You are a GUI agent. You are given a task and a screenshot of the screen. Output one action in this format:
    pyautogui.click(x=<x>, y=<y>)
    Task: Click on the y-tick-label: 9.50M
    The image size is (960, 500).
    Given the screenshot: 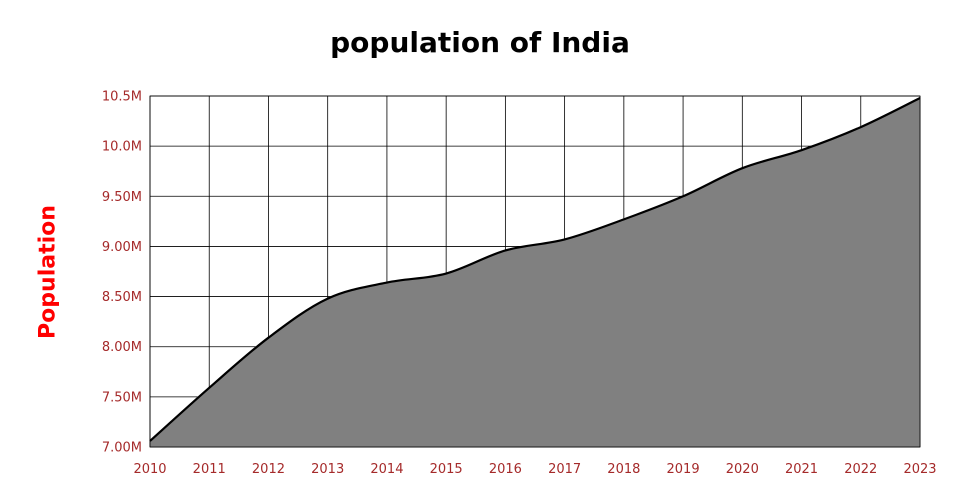 What is the action you would take?
    pyautogui.click(x=122, y=197)
    